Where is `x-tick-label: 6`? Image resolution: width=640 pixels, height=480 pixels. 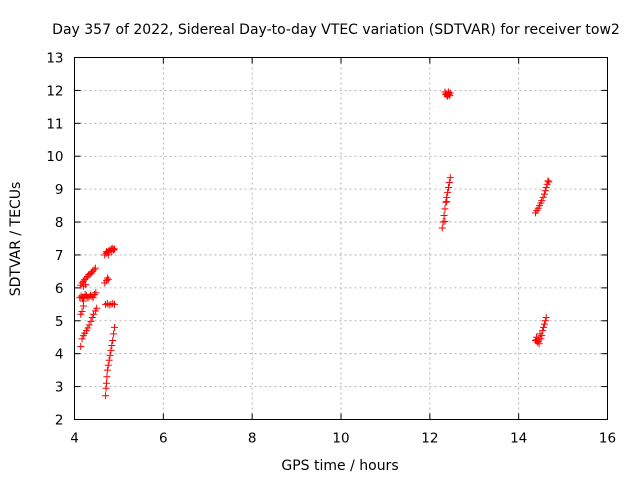
x-tick-label: 6 is located at coordinates (163, 439).